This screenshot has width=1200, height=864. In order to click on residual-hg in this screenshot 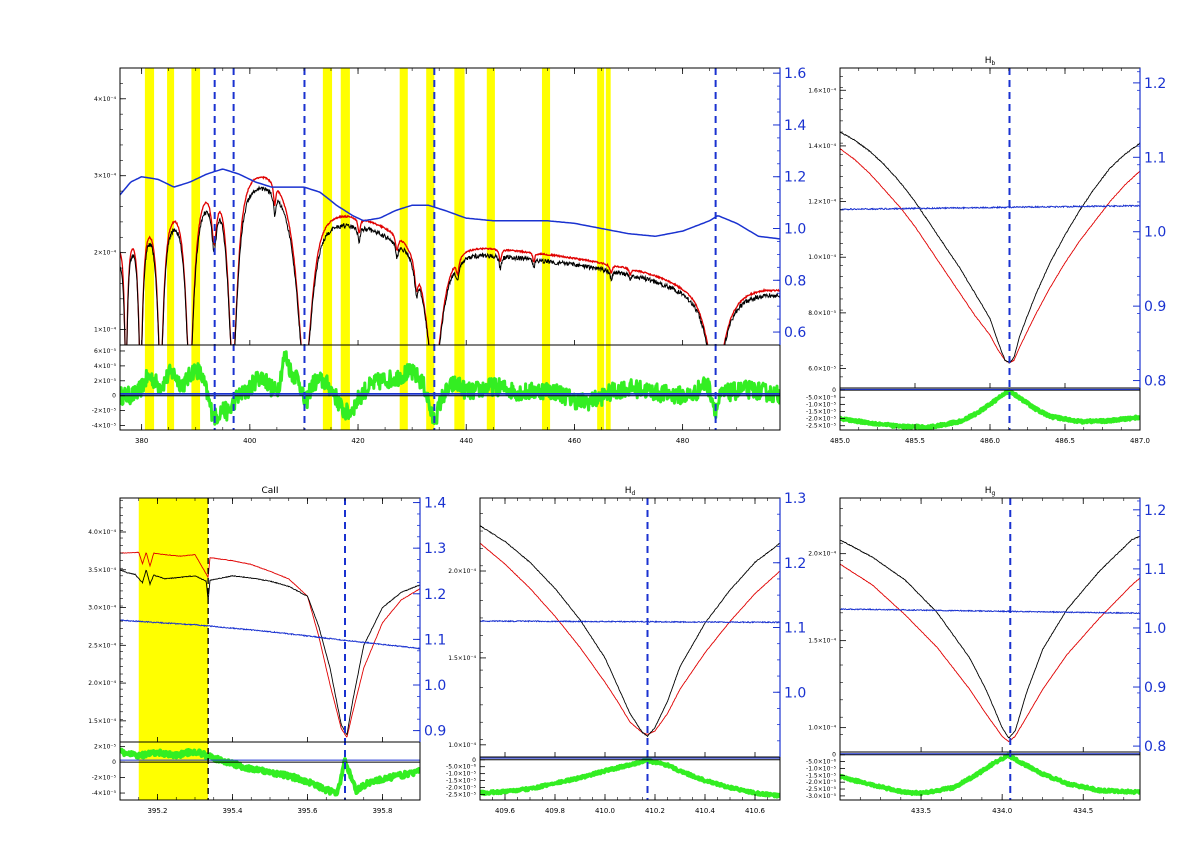, I will do `click(990, 774)`.